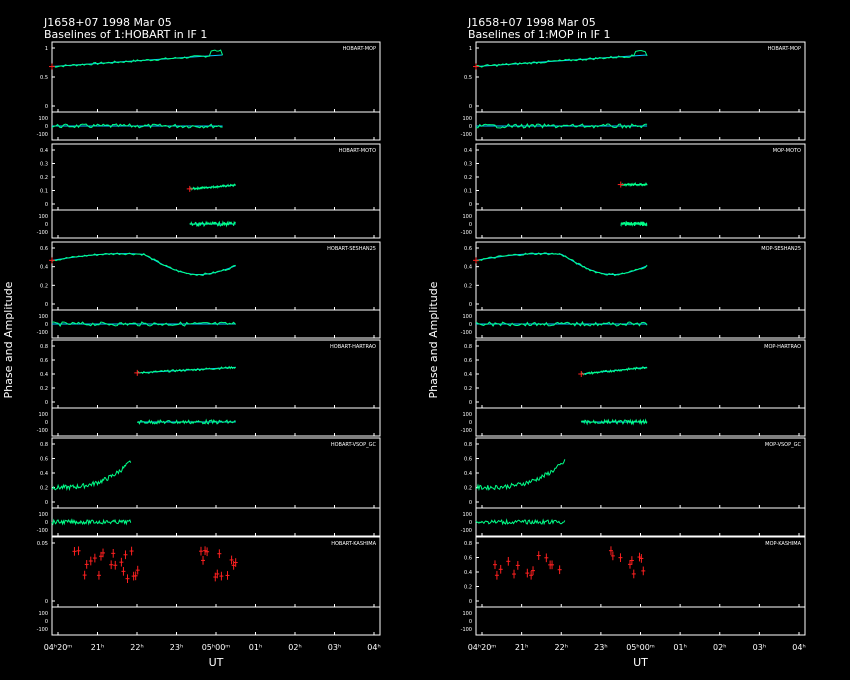  What do you see at coordinates (125, 34) in the screenshot?
I see `plot-subtitle: Baselines of 1:HOBART in IF 1` at bounding box center [125, 34].